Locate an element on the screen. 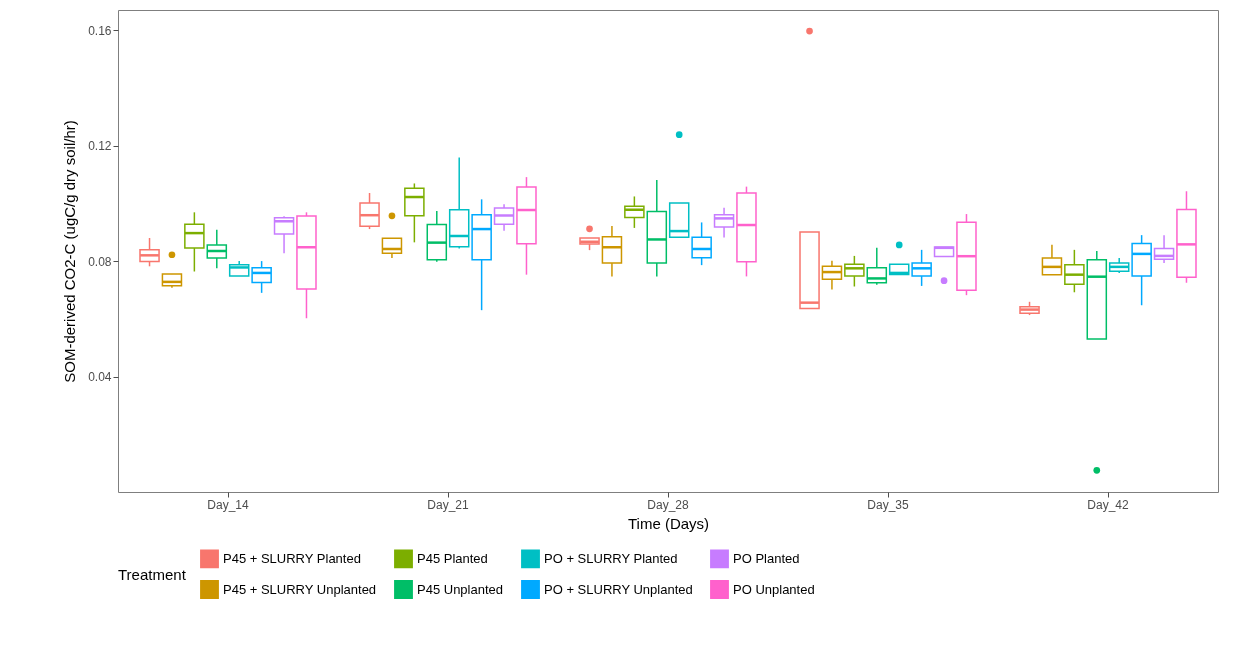  legend-label: P45 + SLURRY Planted is located at coordinates (292, 558).